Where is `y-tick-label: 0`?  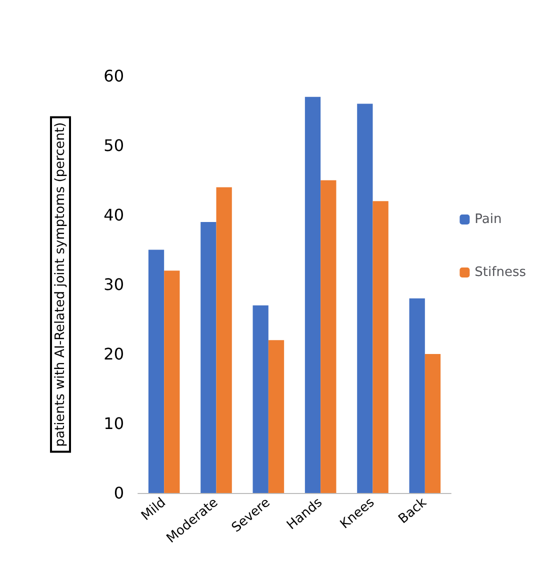
y-tick-label: 0 is located at coordinates (119, 493).